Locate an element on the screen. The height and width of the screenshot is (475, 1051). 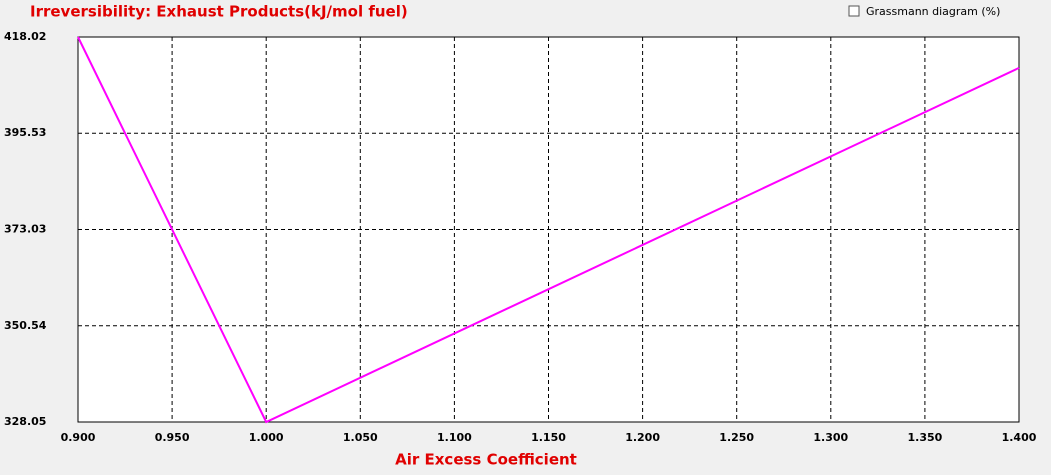
x-tick-label: 0.950 is located at coordinates (172, 437).